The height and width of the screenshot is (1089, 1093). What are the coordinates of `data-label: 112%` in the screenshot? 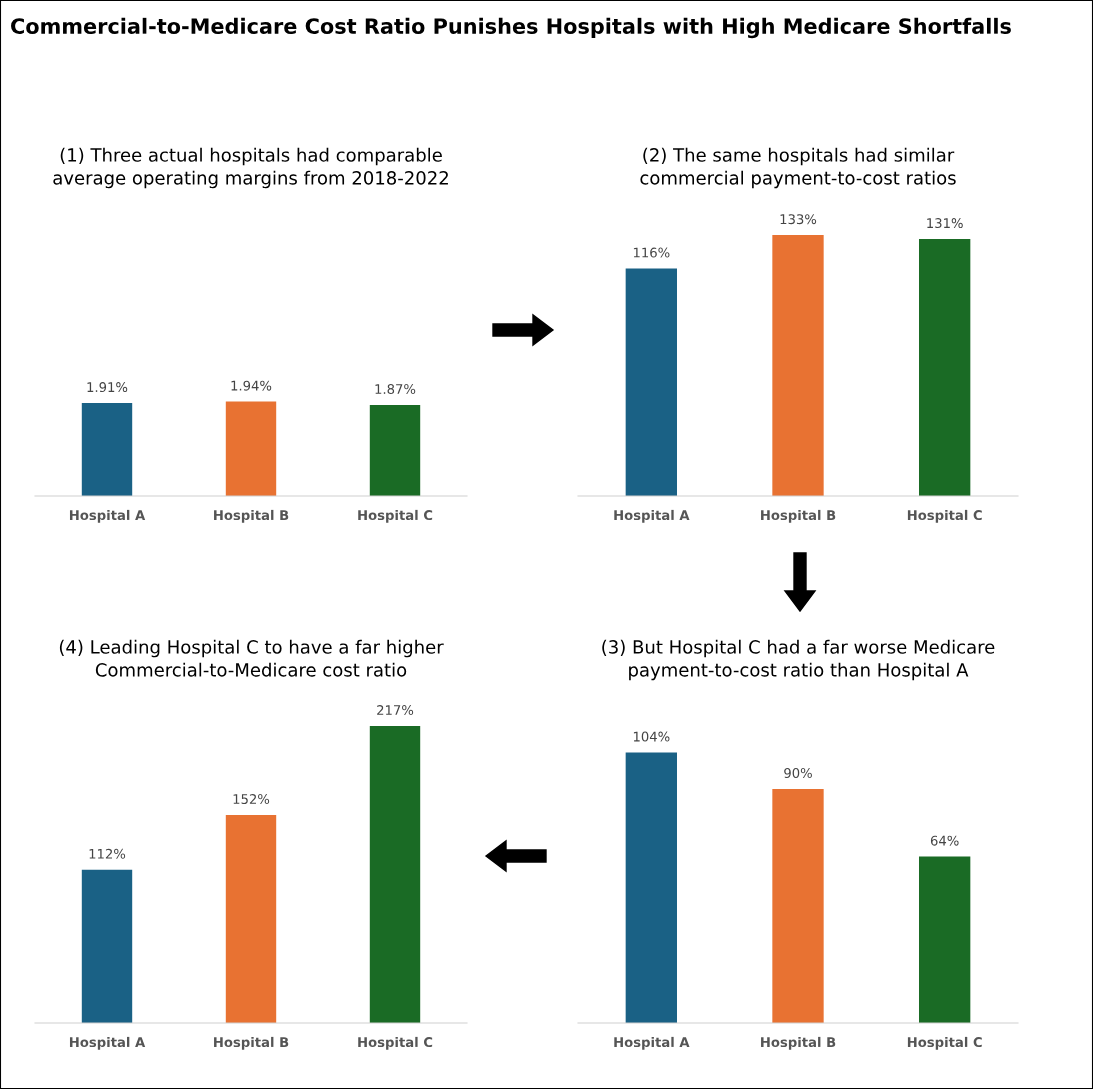 It's located at (107, 853).